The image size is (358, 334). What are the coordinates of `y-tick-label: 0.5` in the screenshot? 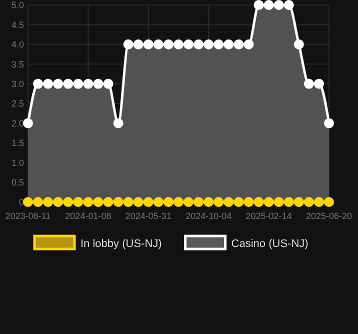 It's located at (17, 182).